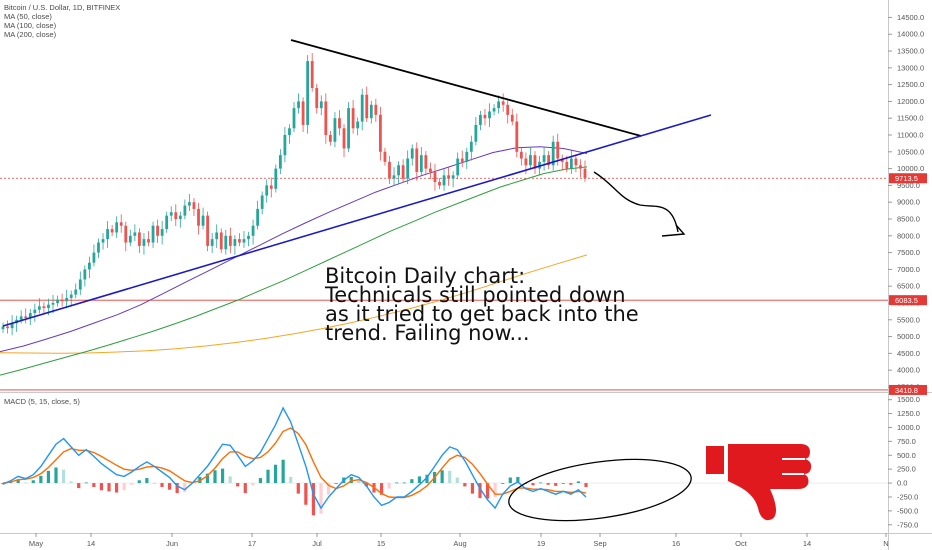  What do you see at coordinates (294, 304) in the screenshot?
I see `ma200-line` at bounding box center [294, 304].